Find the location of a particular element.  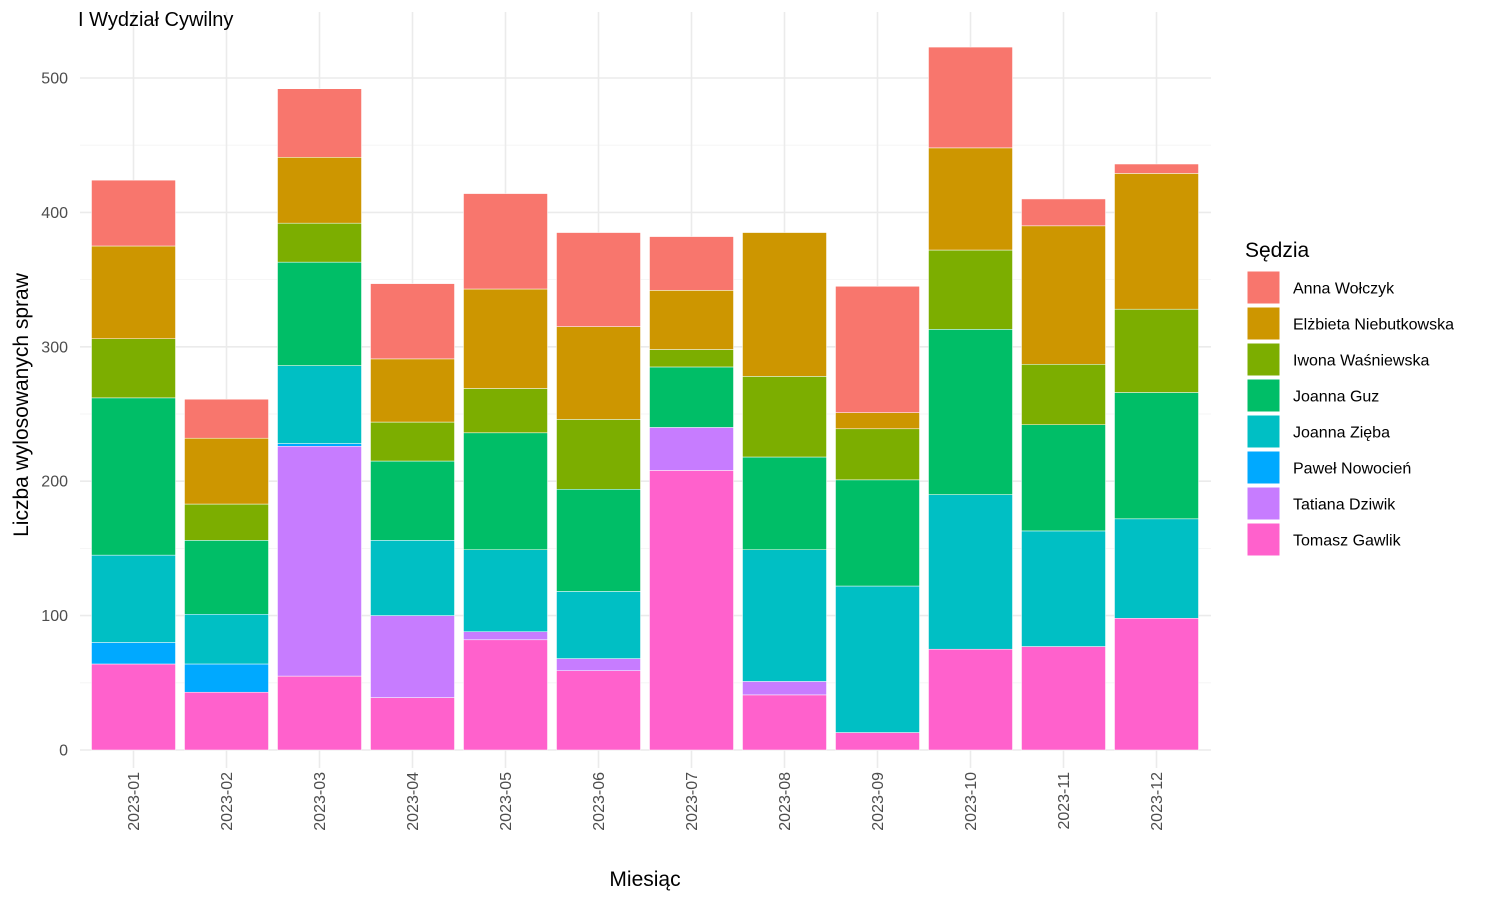

legend-title: Sędzia is located at coordinates (1277, 250).